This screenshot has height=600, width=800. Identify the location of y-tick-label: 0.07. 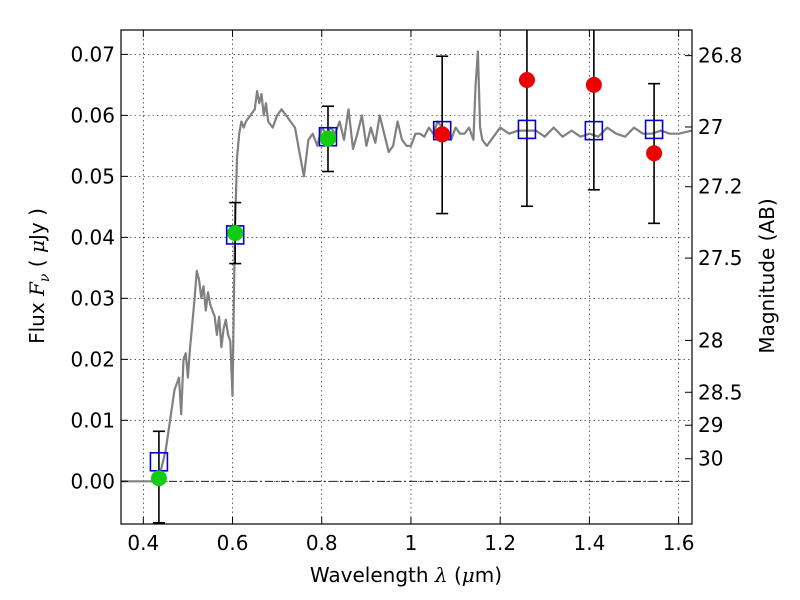
(92, 54).